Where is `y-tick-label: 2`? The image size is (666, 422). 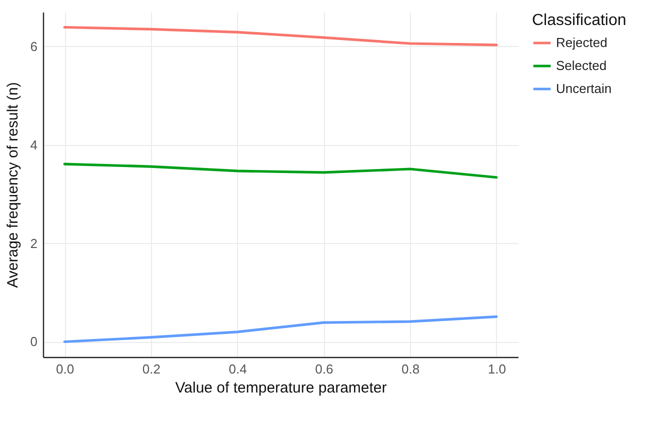
y-tick-label: 2 is located at coordinates (34, 243).